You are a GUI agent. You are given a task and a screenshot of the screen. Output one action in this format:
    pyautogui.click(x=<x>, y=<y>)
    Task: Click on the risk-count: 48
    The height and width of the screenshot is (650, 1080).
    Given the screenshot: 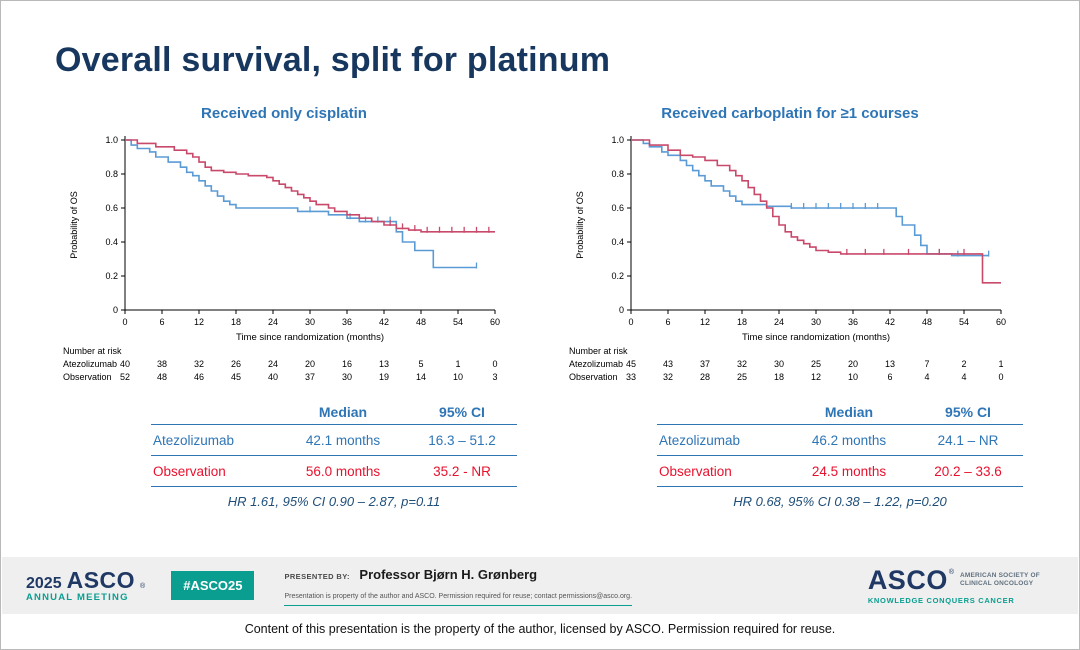 What is the action you would take?
    pyautogui.click(x=161, y=377)
    